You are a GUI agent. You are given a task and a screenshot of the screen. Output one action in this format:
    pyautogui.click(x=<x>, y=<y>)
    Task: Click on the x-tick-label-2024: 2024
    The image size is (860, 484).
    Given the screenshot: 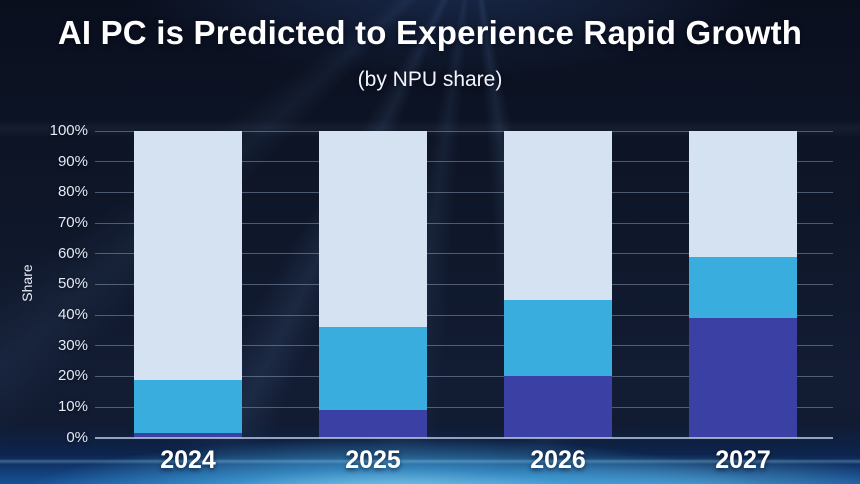 What is the action you would take?
    pyautogui.click(x=188, y=460)
    